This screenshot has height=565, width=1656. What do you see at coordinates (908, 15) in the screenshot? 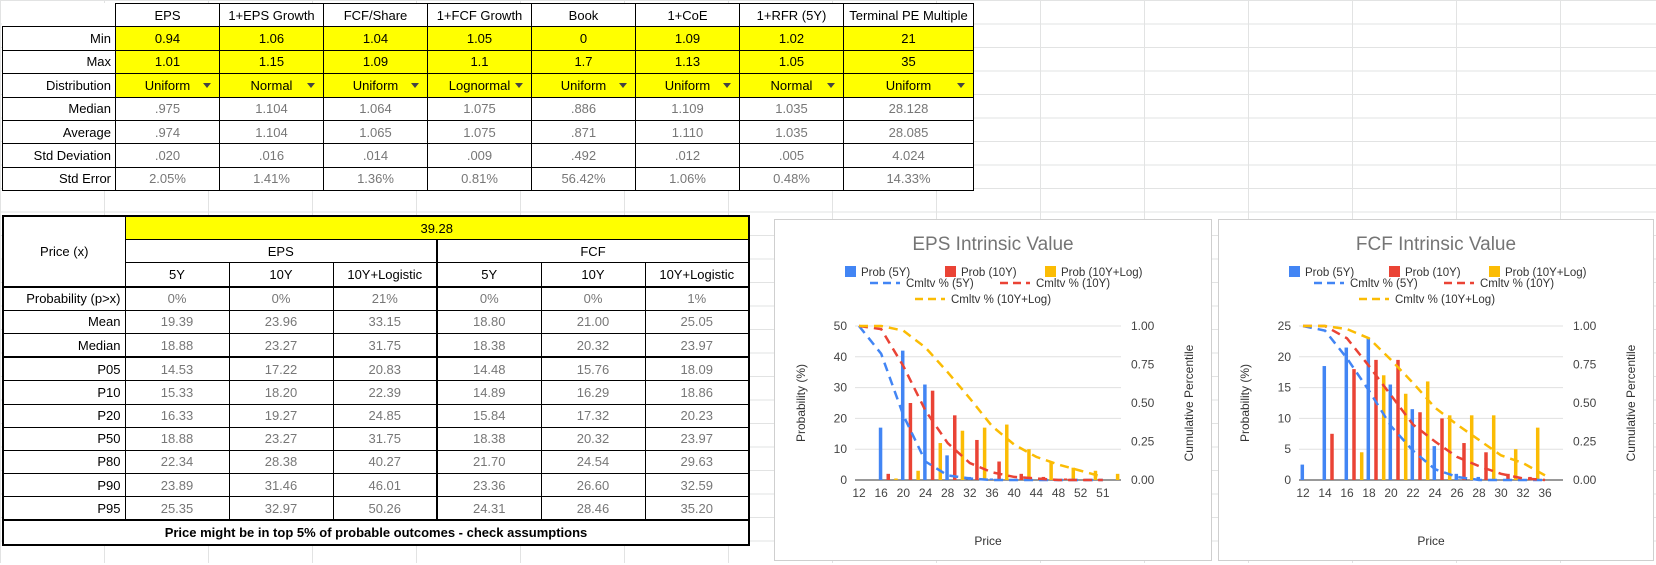
I see `column-header: Terminal PE Multiple` at bounding box center [908, 15].